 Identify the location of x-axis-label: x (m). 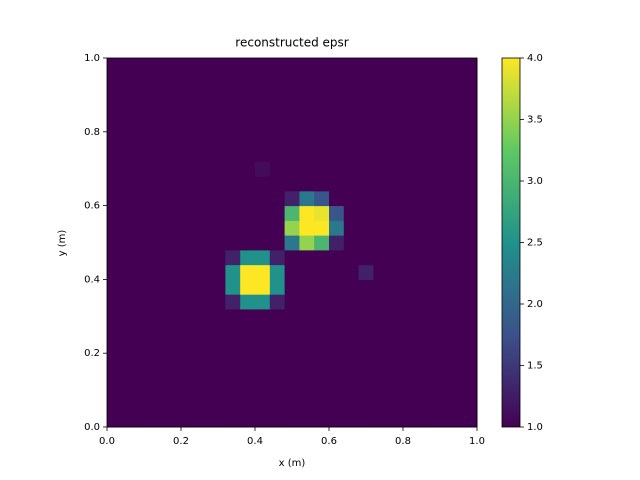
(292, 463).